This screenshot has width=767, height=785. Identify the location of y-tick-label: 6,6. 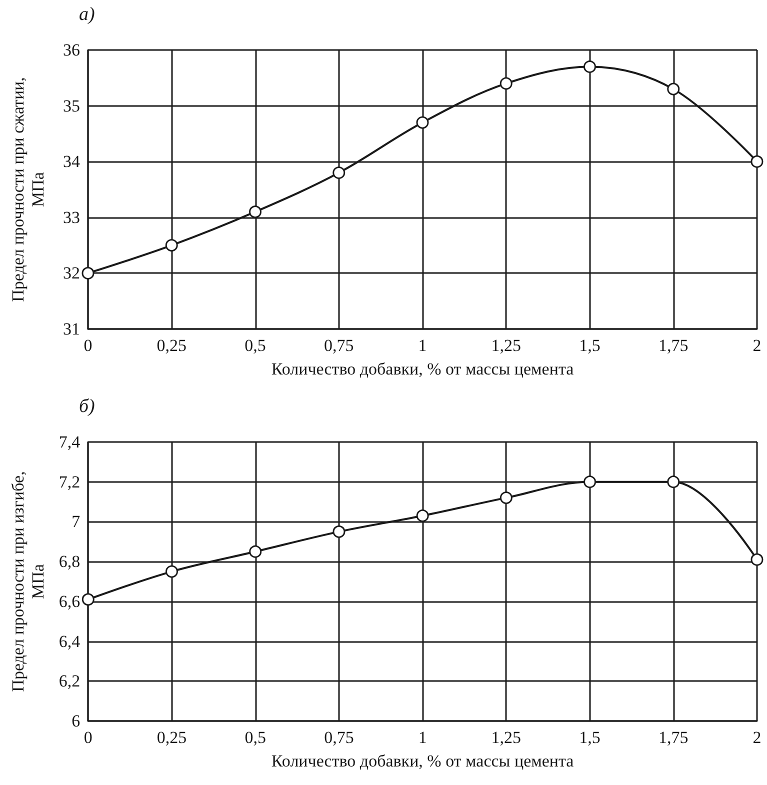
(69, 601).